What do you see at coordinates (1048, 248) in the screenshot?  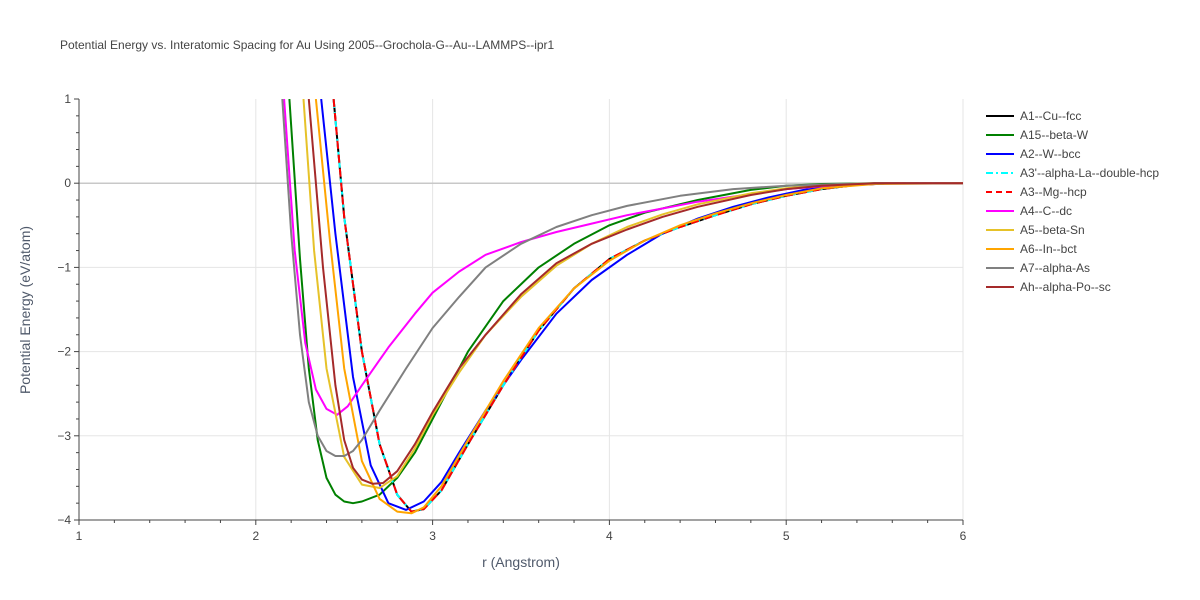 I see `legend-label: A6--In--bct` at bounding box center [1048, 248].